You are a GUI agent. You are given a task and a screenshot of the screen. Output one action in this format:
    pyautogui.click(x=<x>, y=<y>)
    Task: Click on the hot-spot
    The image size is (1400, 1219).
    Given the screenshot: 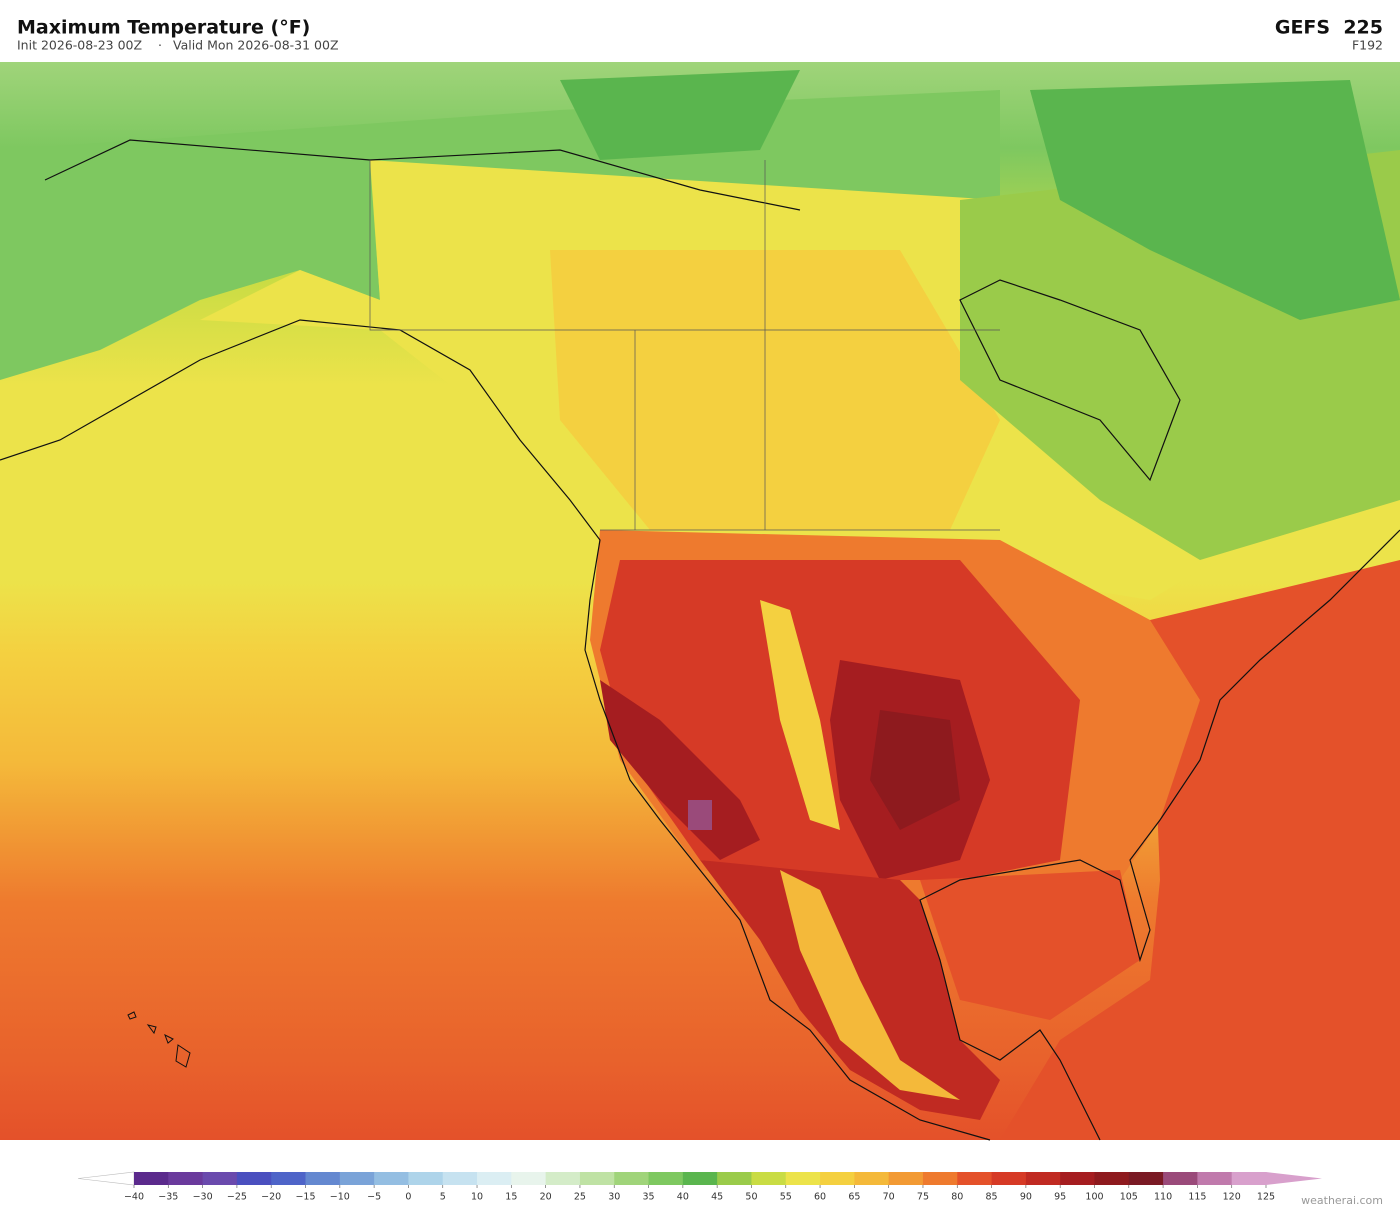 What is the action you would take?
    pyautogui.click(x=700, y=815)
    